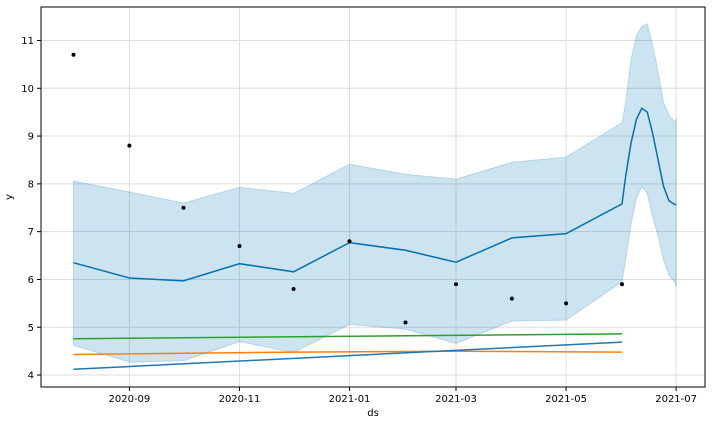 The width and height of the screenshot is (712, 429). Describe the element at coordinates (676, 399) in the screenshot. I see `x-tick-label: 2021-07` at that location.